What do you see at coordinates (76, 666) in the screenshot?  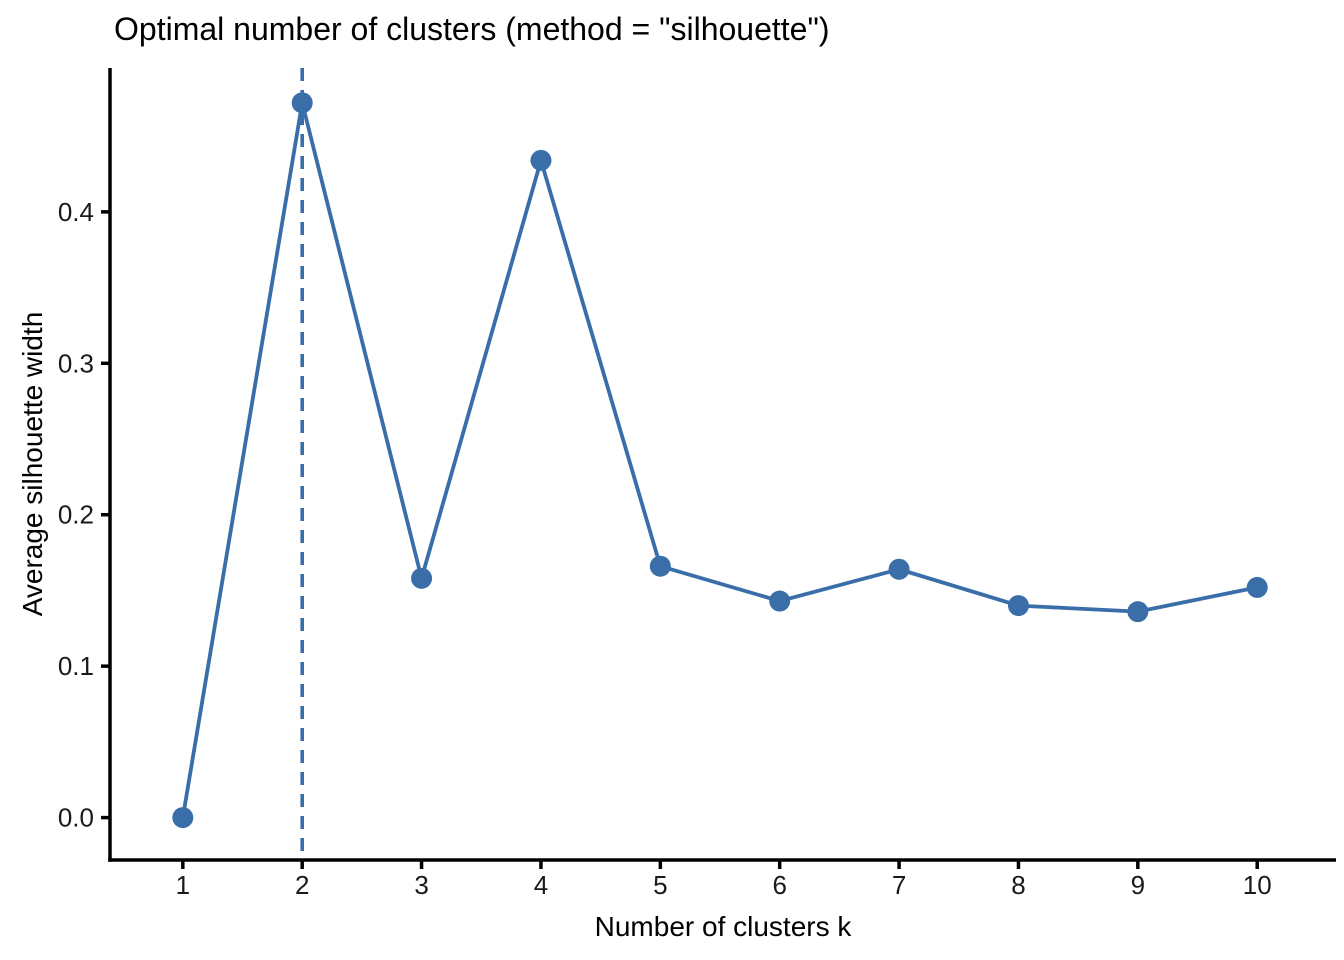 I see `y-tick-label: 0.1` at bounding box center [76, 666].